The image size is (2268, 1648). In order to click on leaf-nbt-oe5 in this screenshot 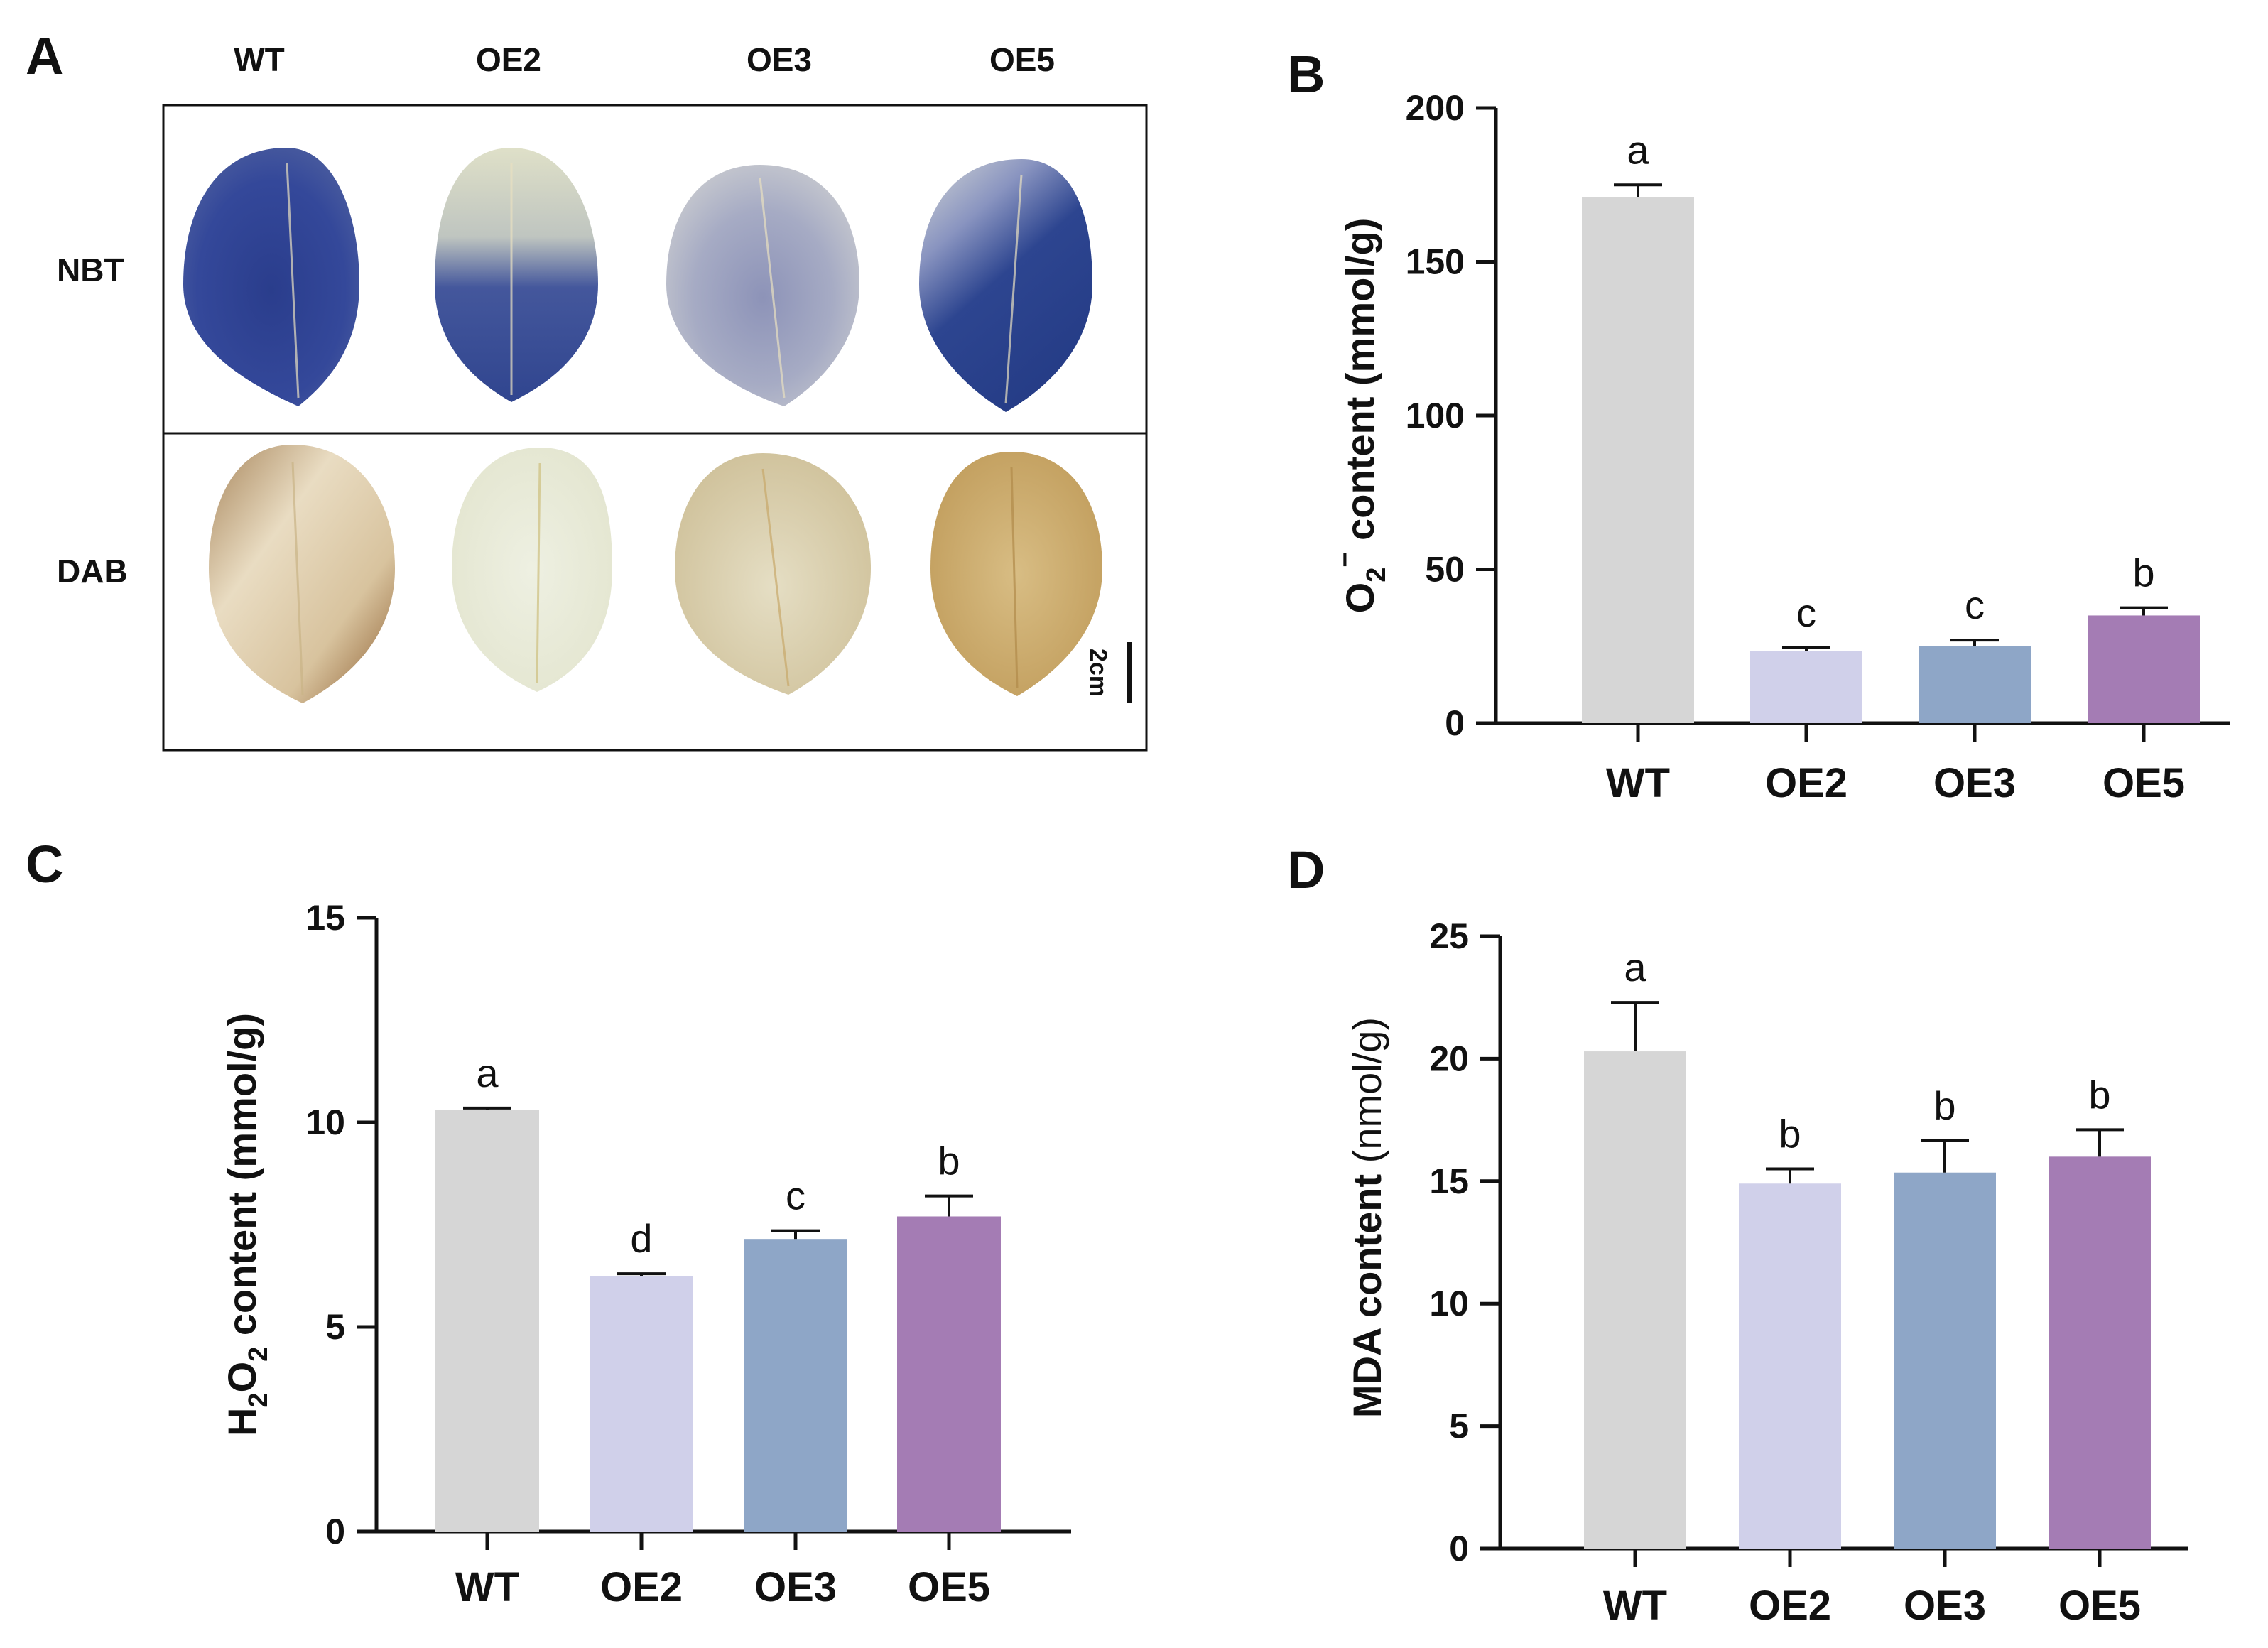, I will do `click(1005, 285)`.